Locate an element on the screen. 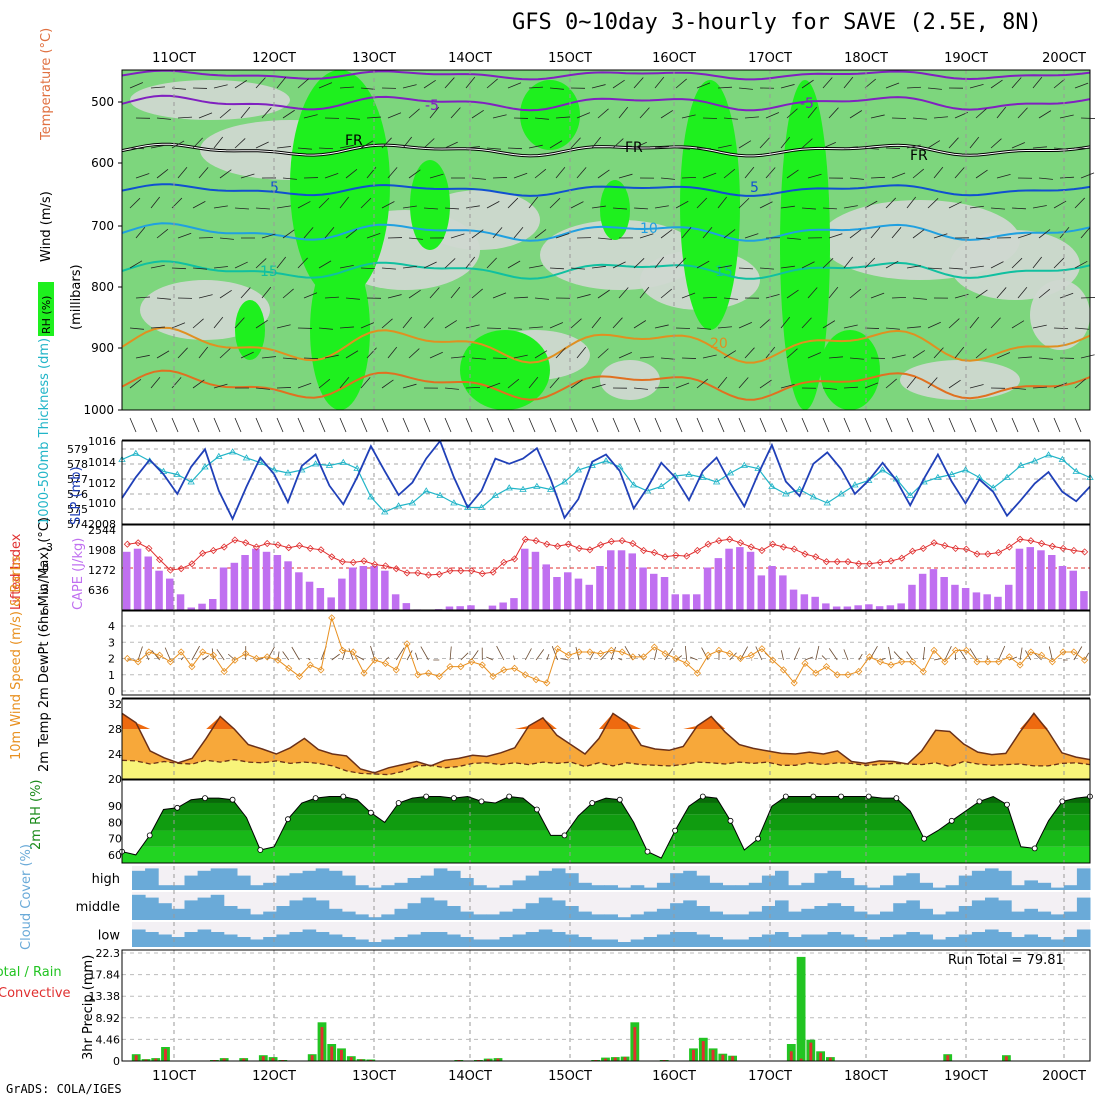 This screenshot has width=1100, height=1100. y-axis-label-slp: SLP (mb) is located at coordinates (76, 495).